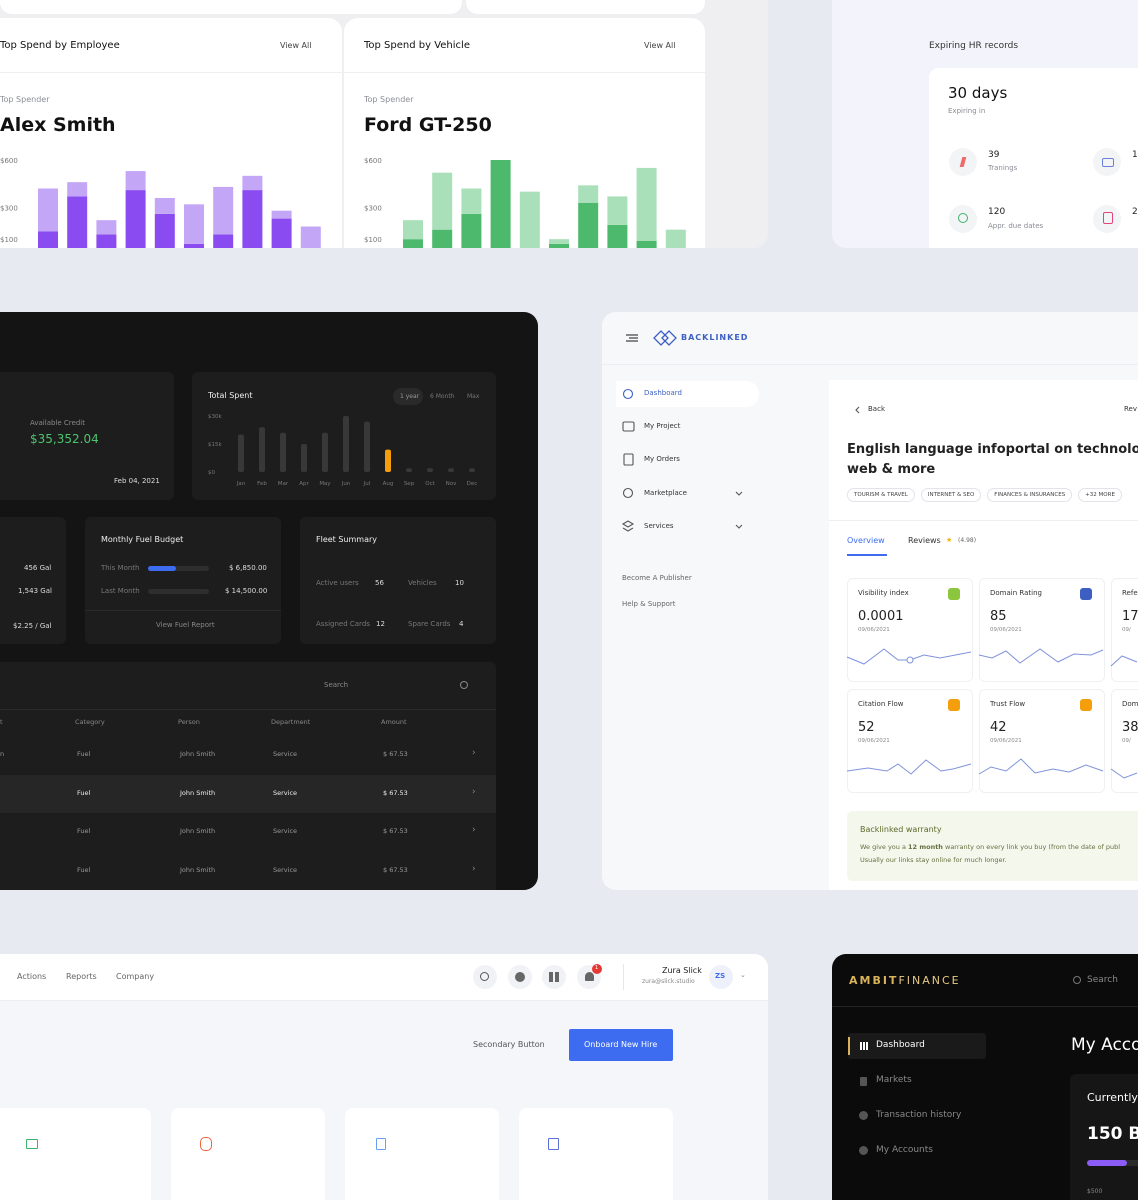  I want to click on logo-a: AMBIT, so click(874, 980).